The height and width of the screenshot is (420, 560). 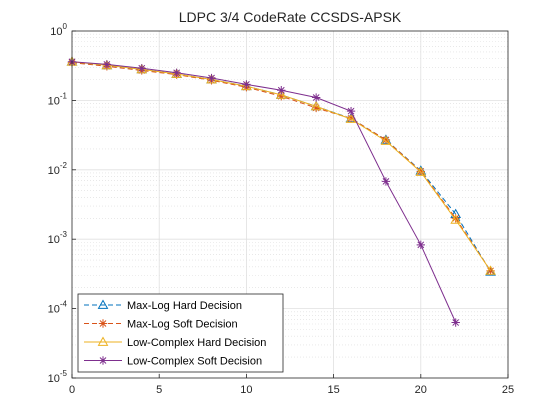 What do you see at coordinates (333, 390) in the screenshot?
I see `x-tick-label: 15` at bounding box center [333, 390].